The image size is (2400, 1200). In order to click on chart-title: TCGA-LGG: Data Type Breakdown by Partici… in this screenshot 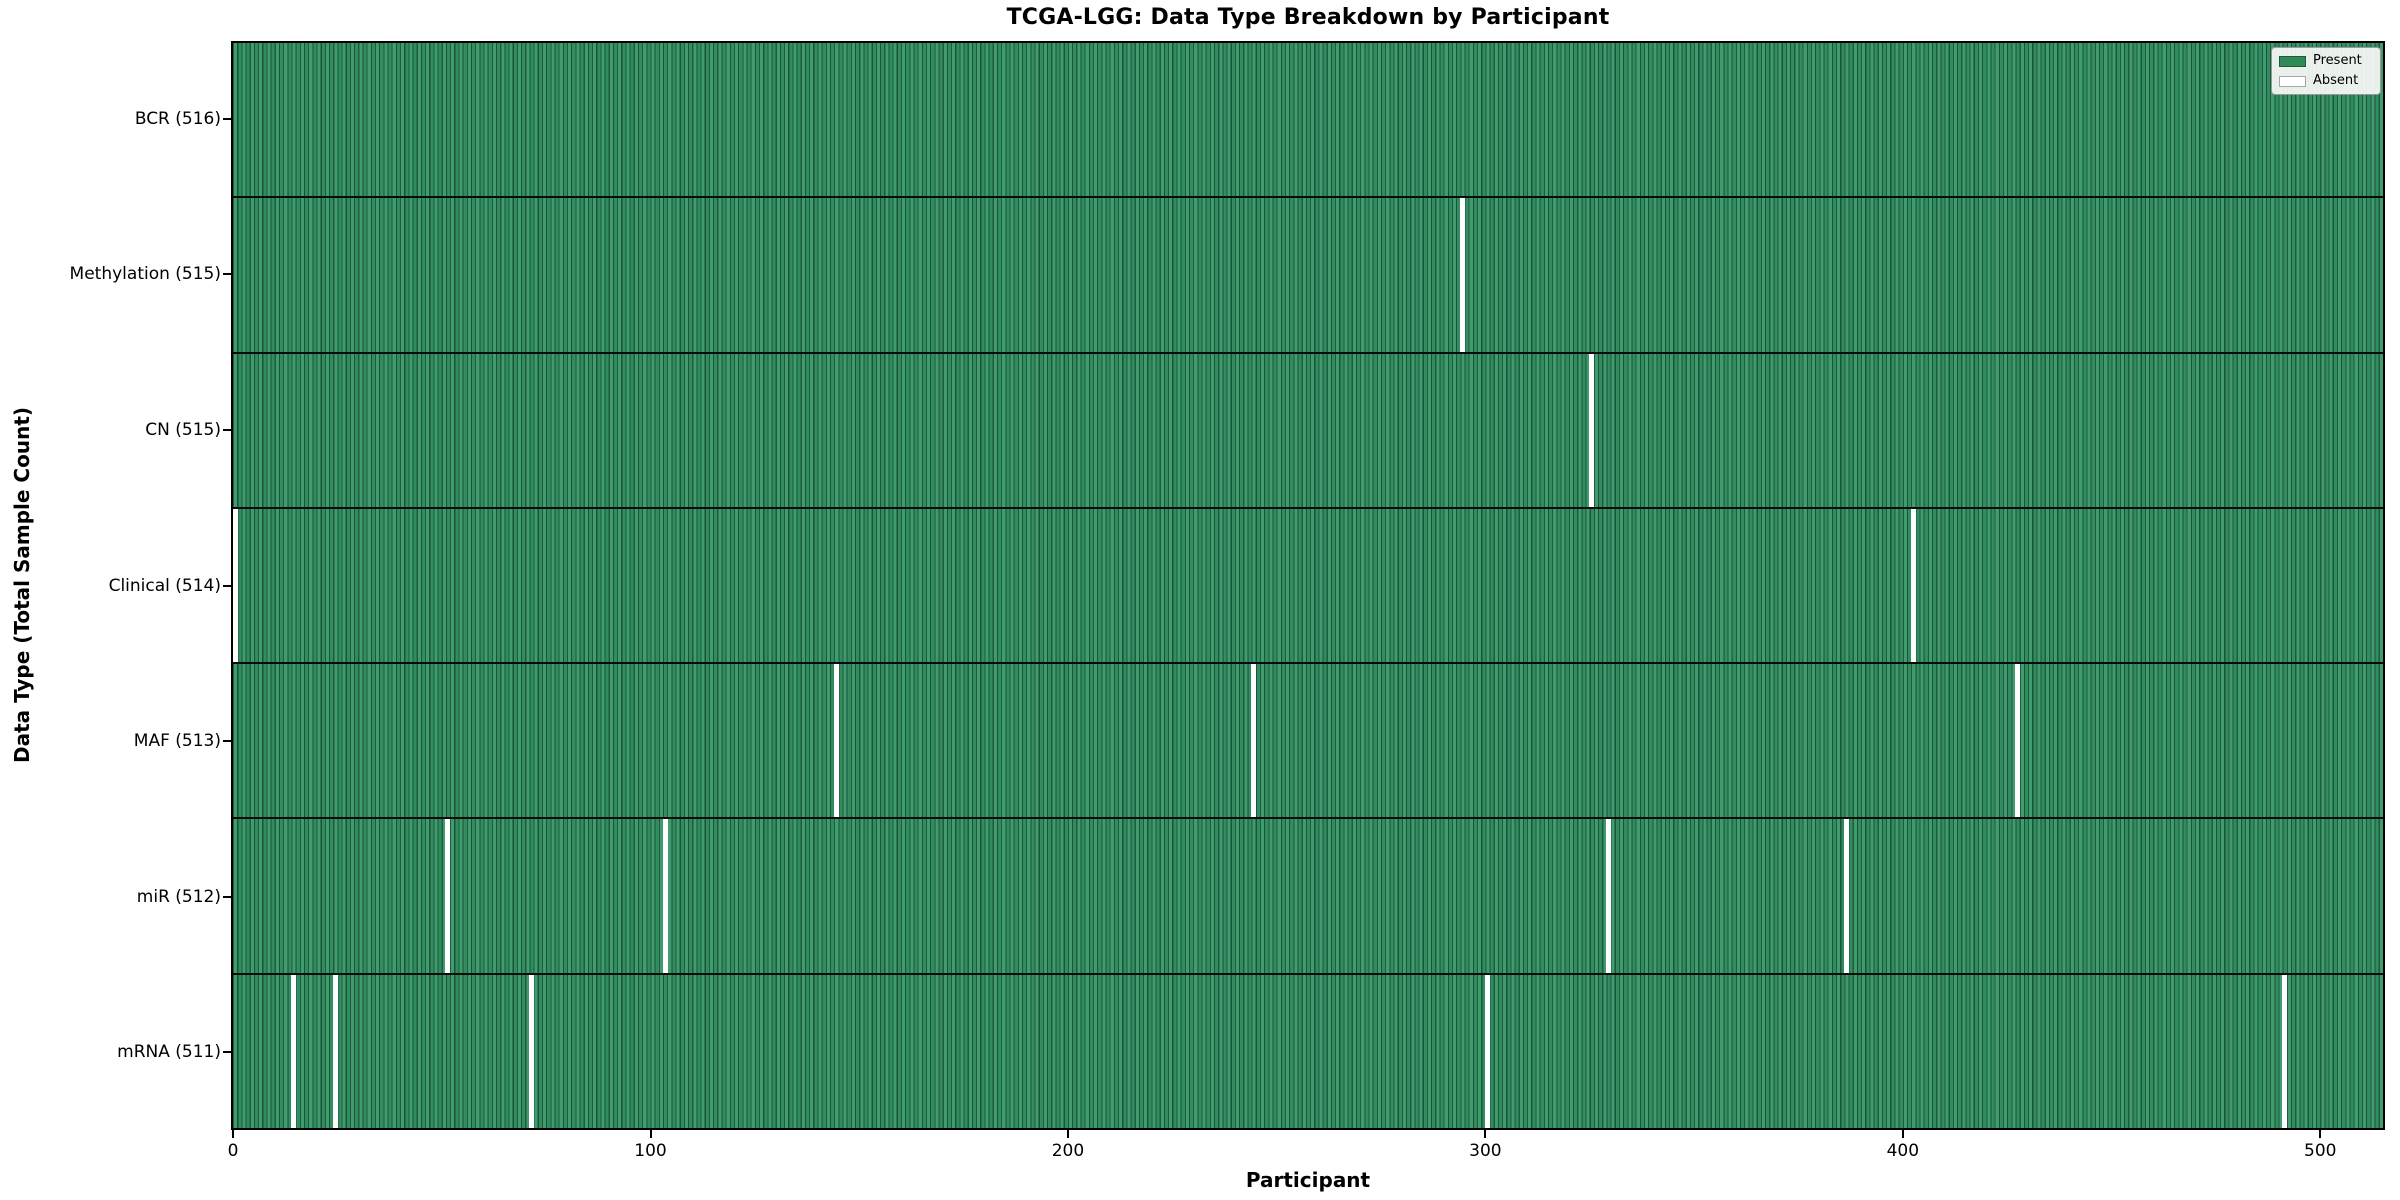, I will do `click(1308, 17)`.